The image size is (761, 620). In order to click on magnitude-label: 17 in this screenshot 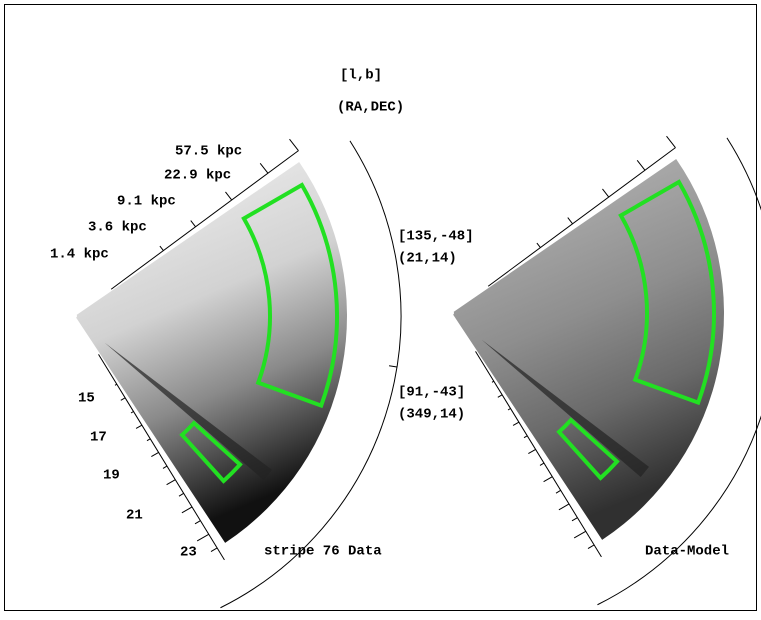, I will do `click(98, 438)`.